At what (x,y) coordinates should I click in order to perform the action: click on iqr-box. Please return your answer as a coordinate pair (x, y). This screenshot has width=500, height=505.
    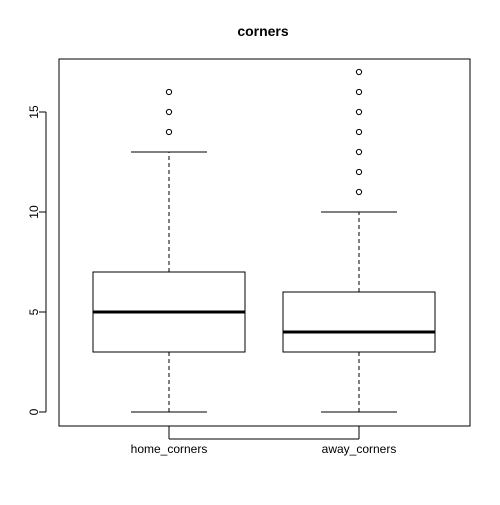
    Looking at the image, I should click on (359, 322).